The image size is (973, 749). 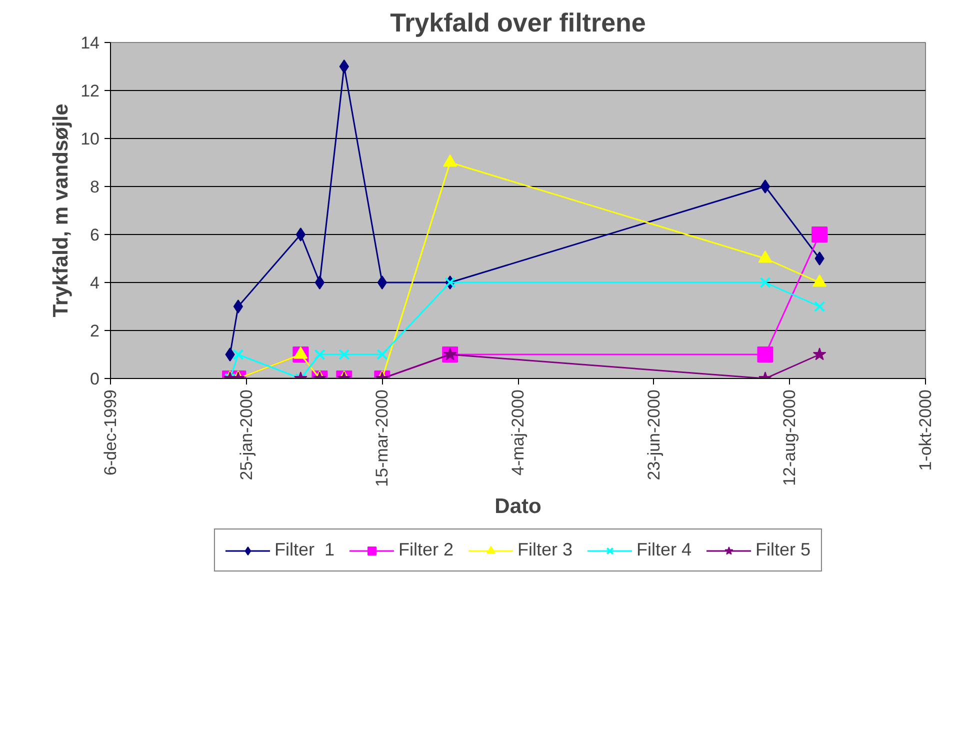 What do you see at coordinates (790, 437) in the screenshot?
I see `x-tick-label: 12-aug-2000` at bounding box center [790, 437].